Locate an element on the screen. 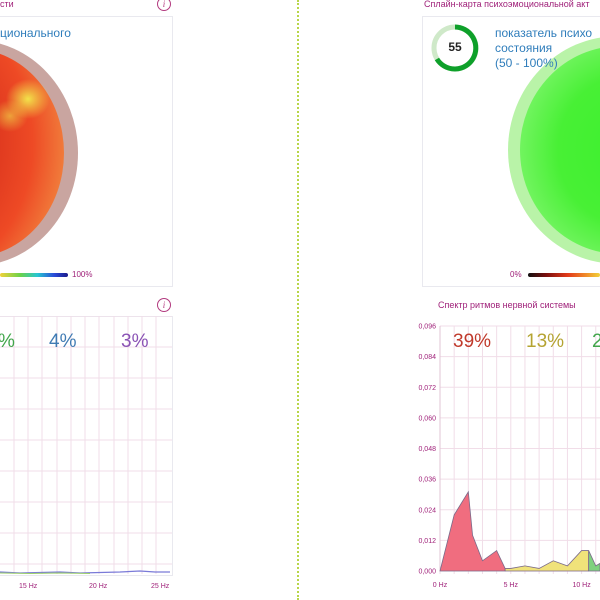 This screenshot has height=600, width=600. panel-divider is located at coordinates (298, 300).